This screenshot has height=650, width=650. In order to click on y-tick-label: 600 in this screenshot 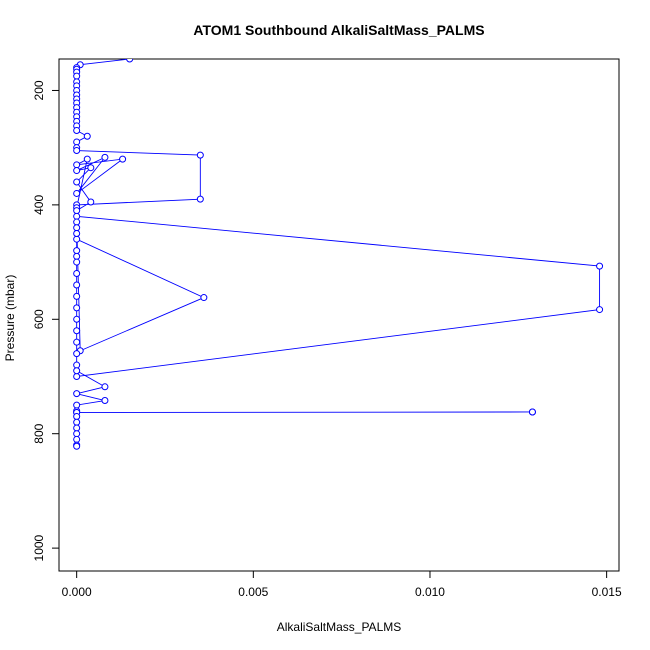, I will do `click(39, 319)`.